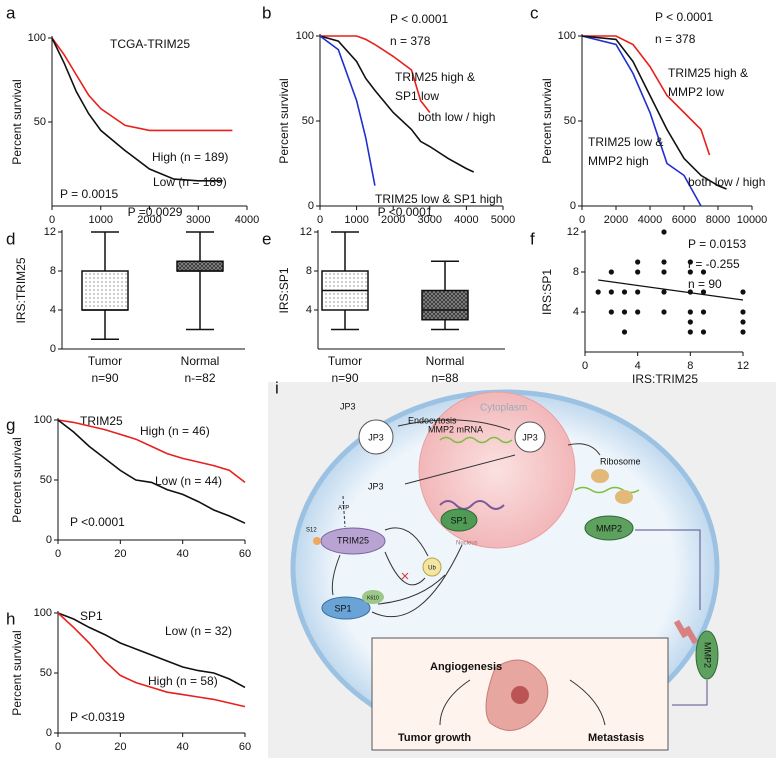  What do you see at coordinates (620, 461) in the screenshot?
I see `label: Ribosome` at bounding box center [620, 461].